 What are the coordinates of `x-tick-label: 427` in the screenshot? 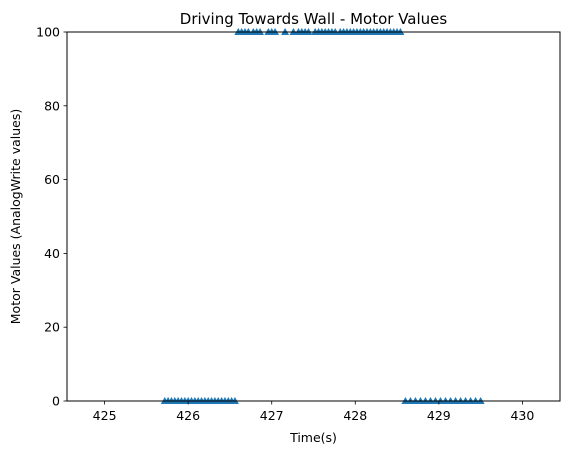 It's located at (272, 415).